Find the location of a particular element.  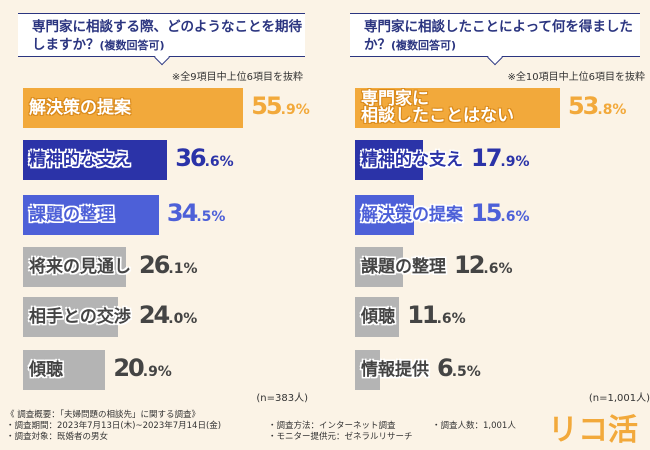

bar-label: 相手との交渉 is located at coordinates (80, 316).